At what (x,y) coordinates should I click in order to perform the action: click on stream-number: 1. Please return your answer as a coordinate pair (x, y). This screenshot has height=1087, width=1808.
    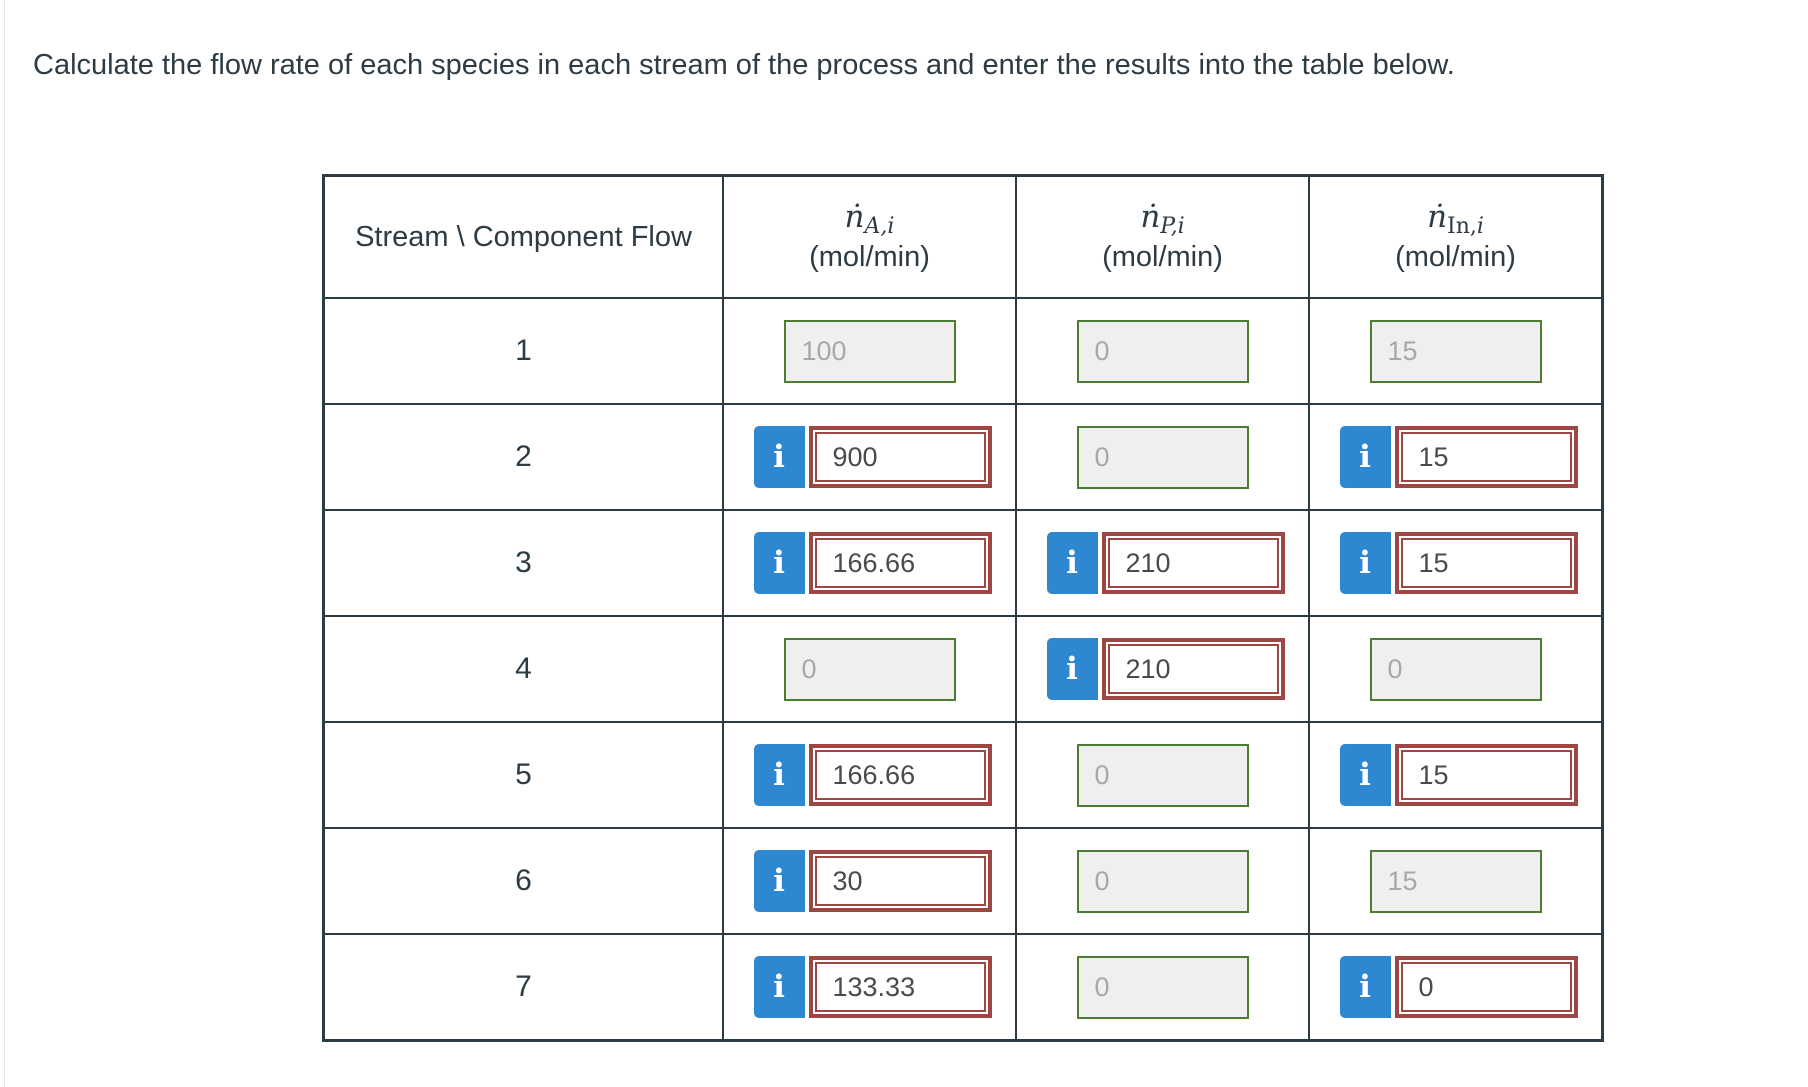
    Looking at the image, I should click on (523, 351).